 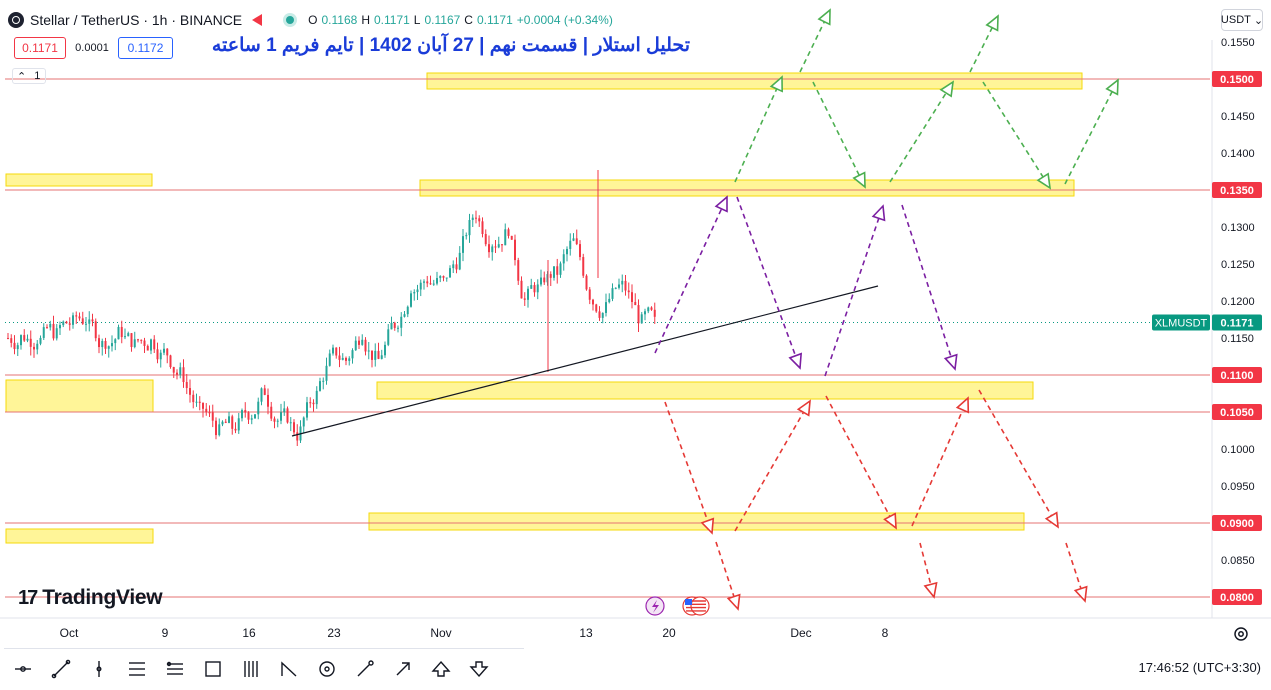 What do you see at coordinates (23, 669) in the screenshot?
I see `cursor-line-icon` at bounding box center [23, 669].